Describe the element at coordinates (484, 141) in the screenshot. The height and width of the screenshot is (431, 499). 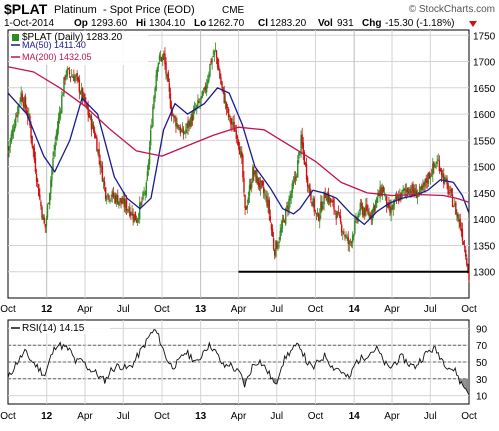
I see `price-y-tick-label: 1550` at that location.